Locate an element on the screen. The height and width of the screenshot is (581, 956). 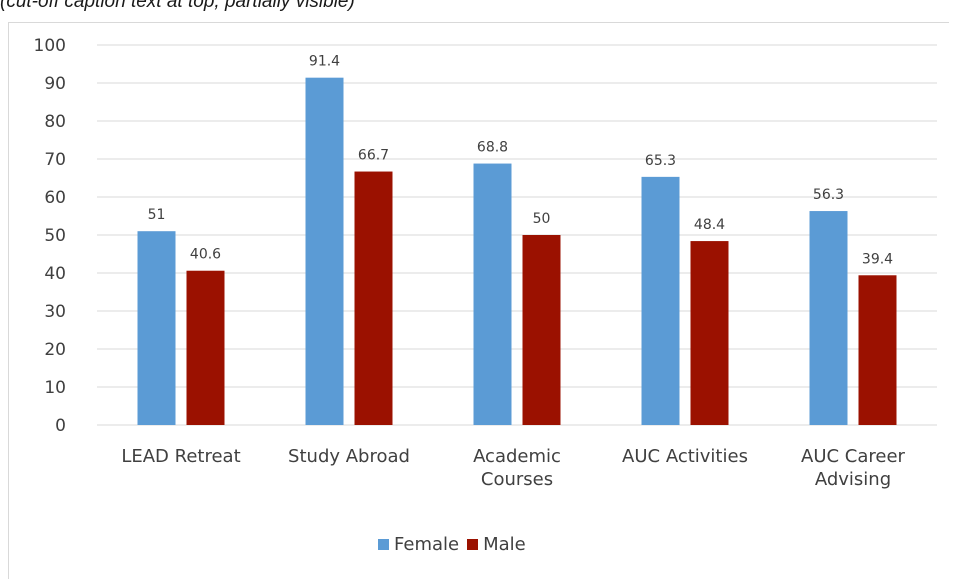
category-label-3-0: AUC Activities is located at coordinates (685, 456).